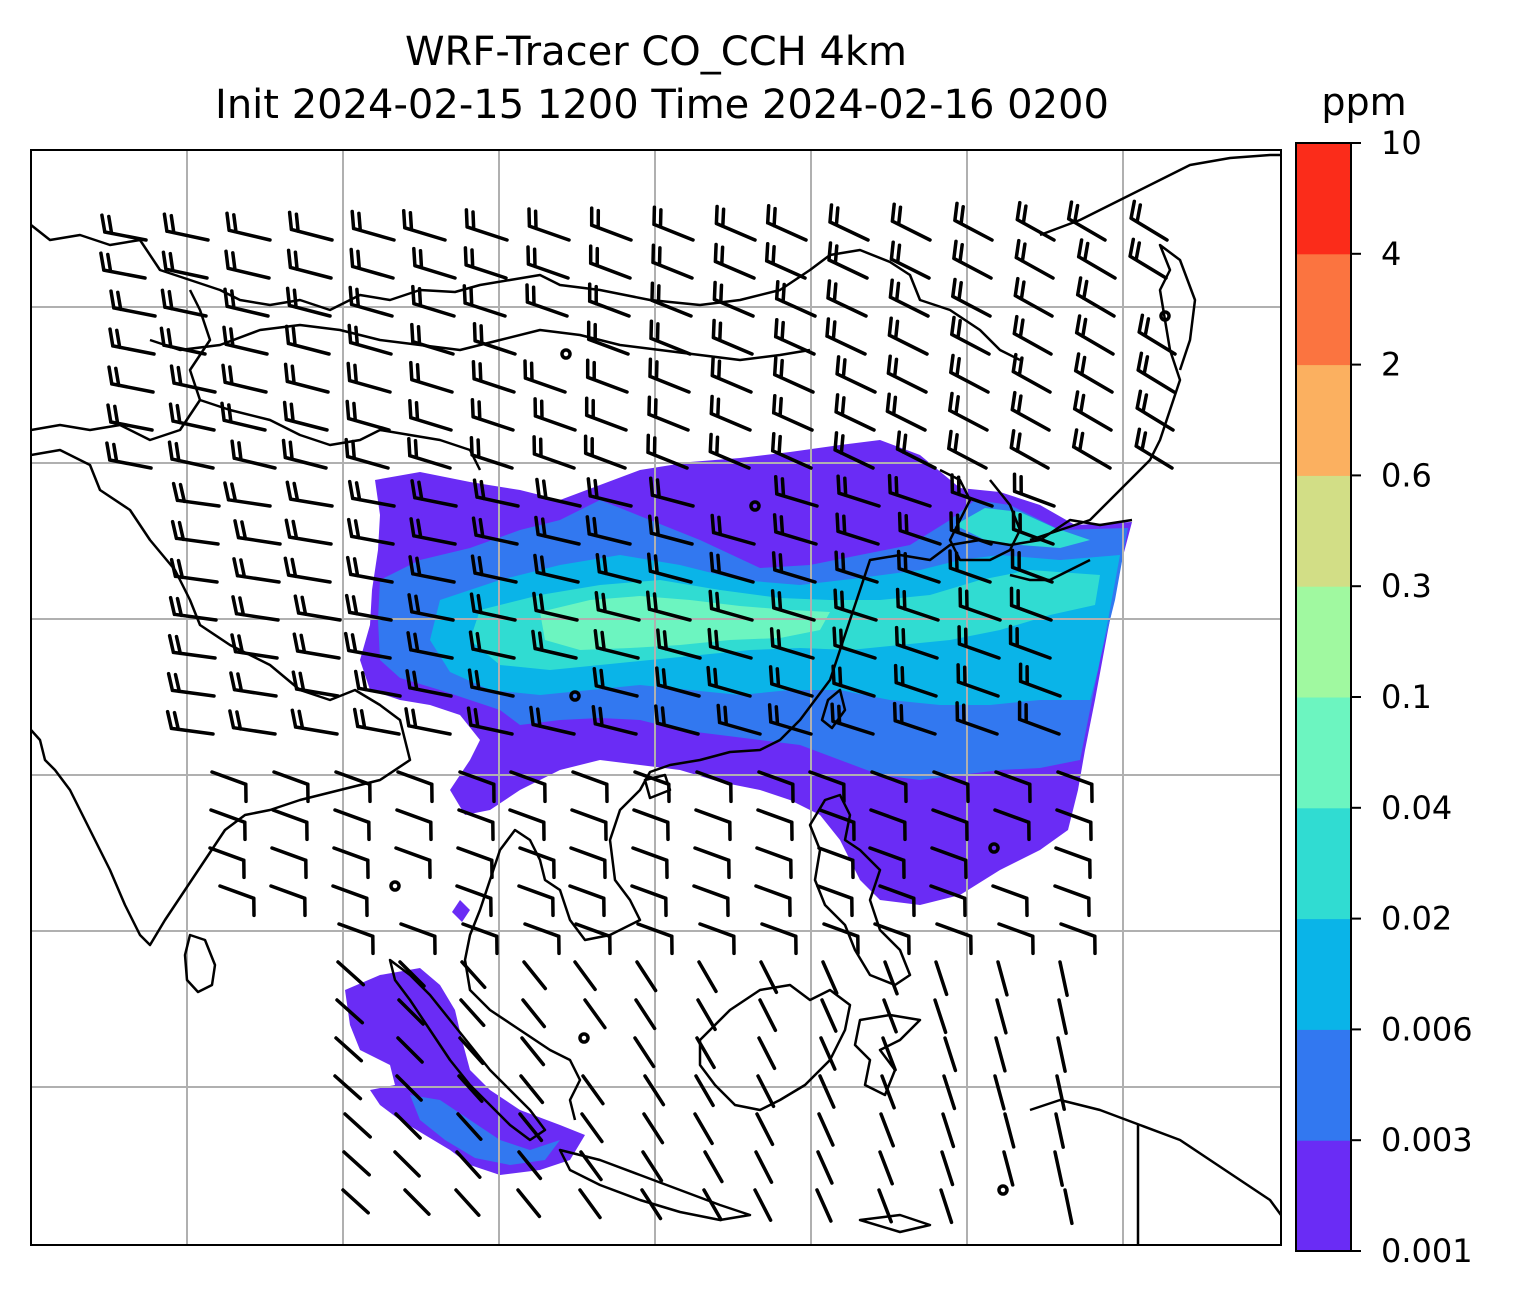  I want to click on colorbar-ticks: 0.001 0.003 0.006 0.02 0.04 0.1 0.3 0.6 2 4 10, so click(1412, 697).